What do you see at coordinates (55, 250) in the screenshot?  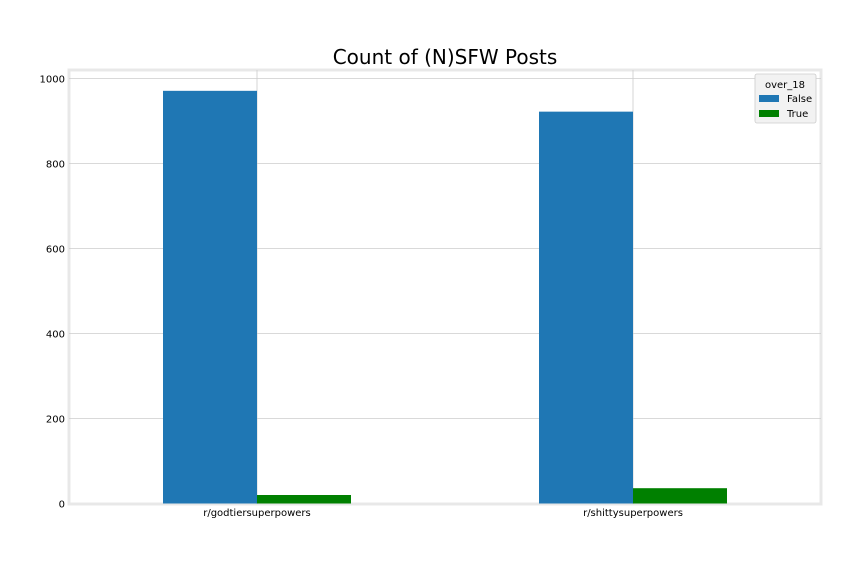 I see `y-tick-label-3: 600` at bounding box center [55, 250].